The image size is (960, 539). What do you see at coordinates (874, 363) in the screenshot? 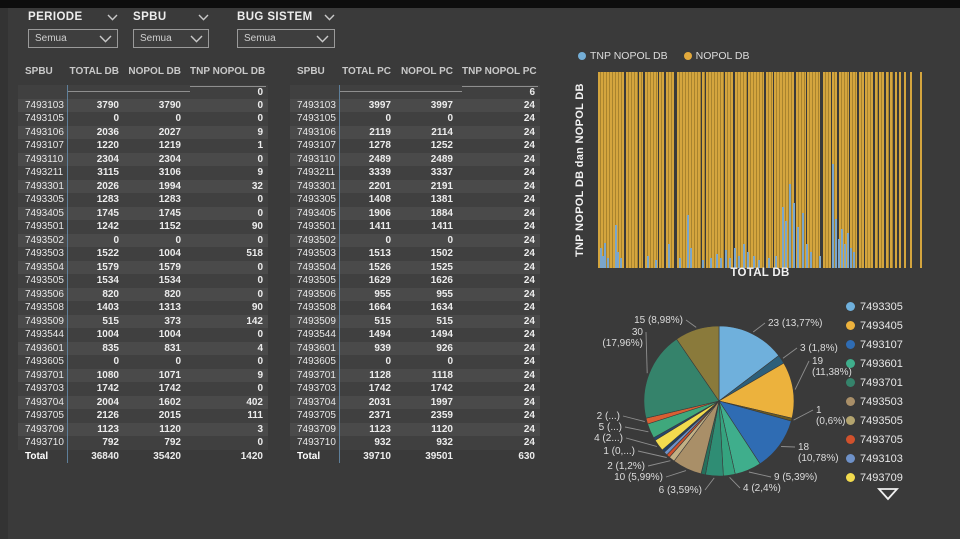
I see `legend-item: 7493601` at bounding box center [874, 363].